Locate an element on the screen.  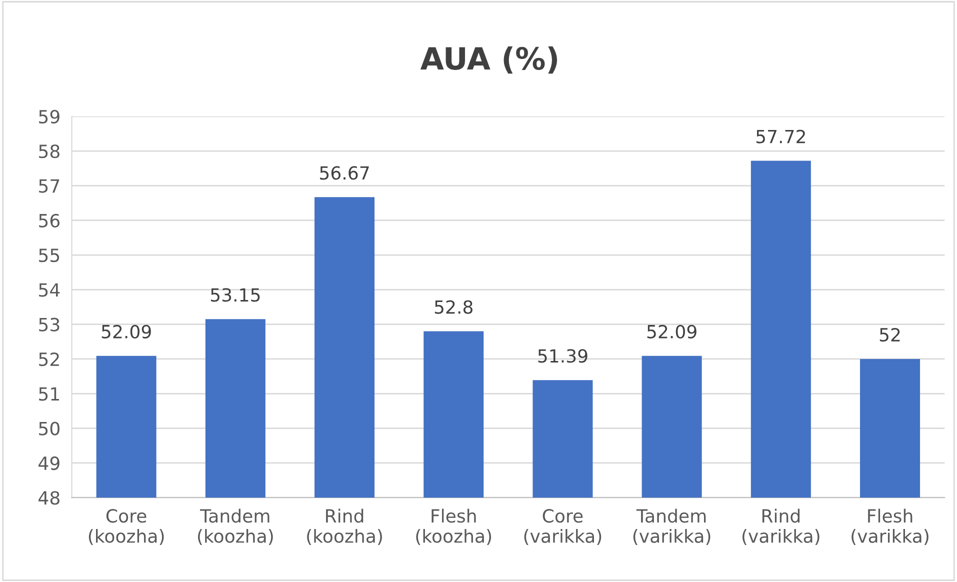
x-tick-label: Core (varikka) is located at coordinates (563, 527).